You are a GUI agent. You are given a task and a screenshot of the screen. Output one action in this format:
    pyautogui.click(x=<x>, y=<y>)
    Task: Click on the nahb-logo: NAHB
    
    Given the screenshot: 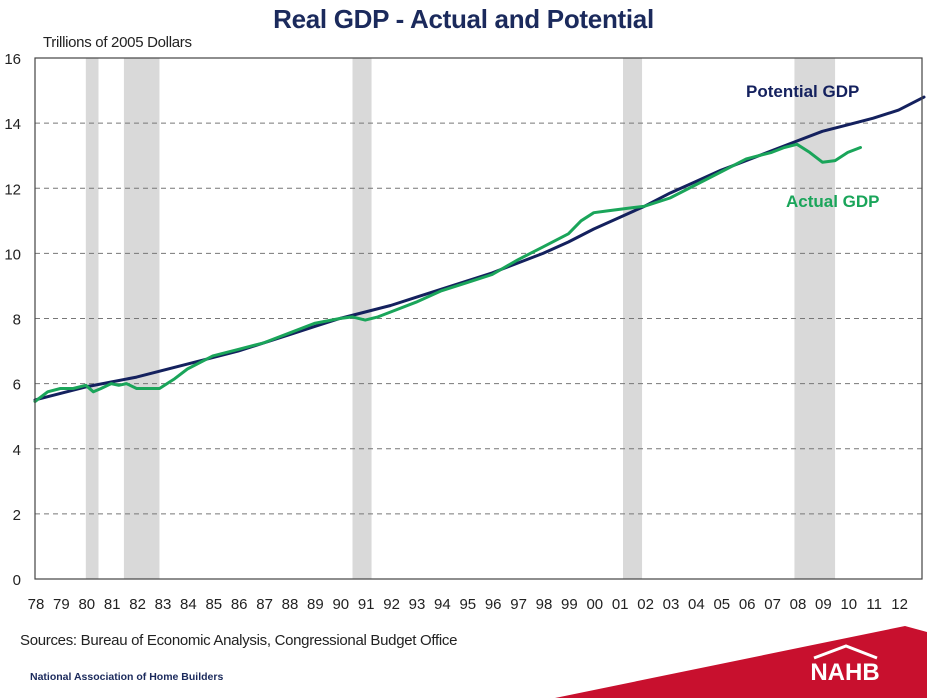 What is the action you would take?
    pyautogui.click(x=844, y=672)
    